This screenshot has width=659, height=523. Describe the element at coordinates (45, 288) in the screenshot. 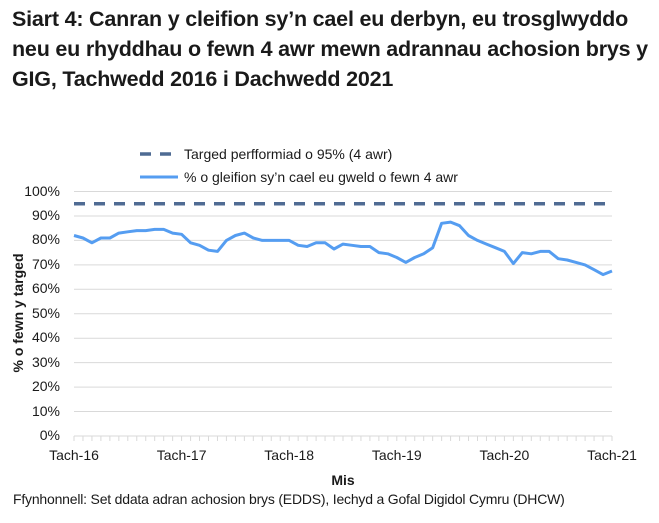

I see `y-tick-label: 60%` at that location.